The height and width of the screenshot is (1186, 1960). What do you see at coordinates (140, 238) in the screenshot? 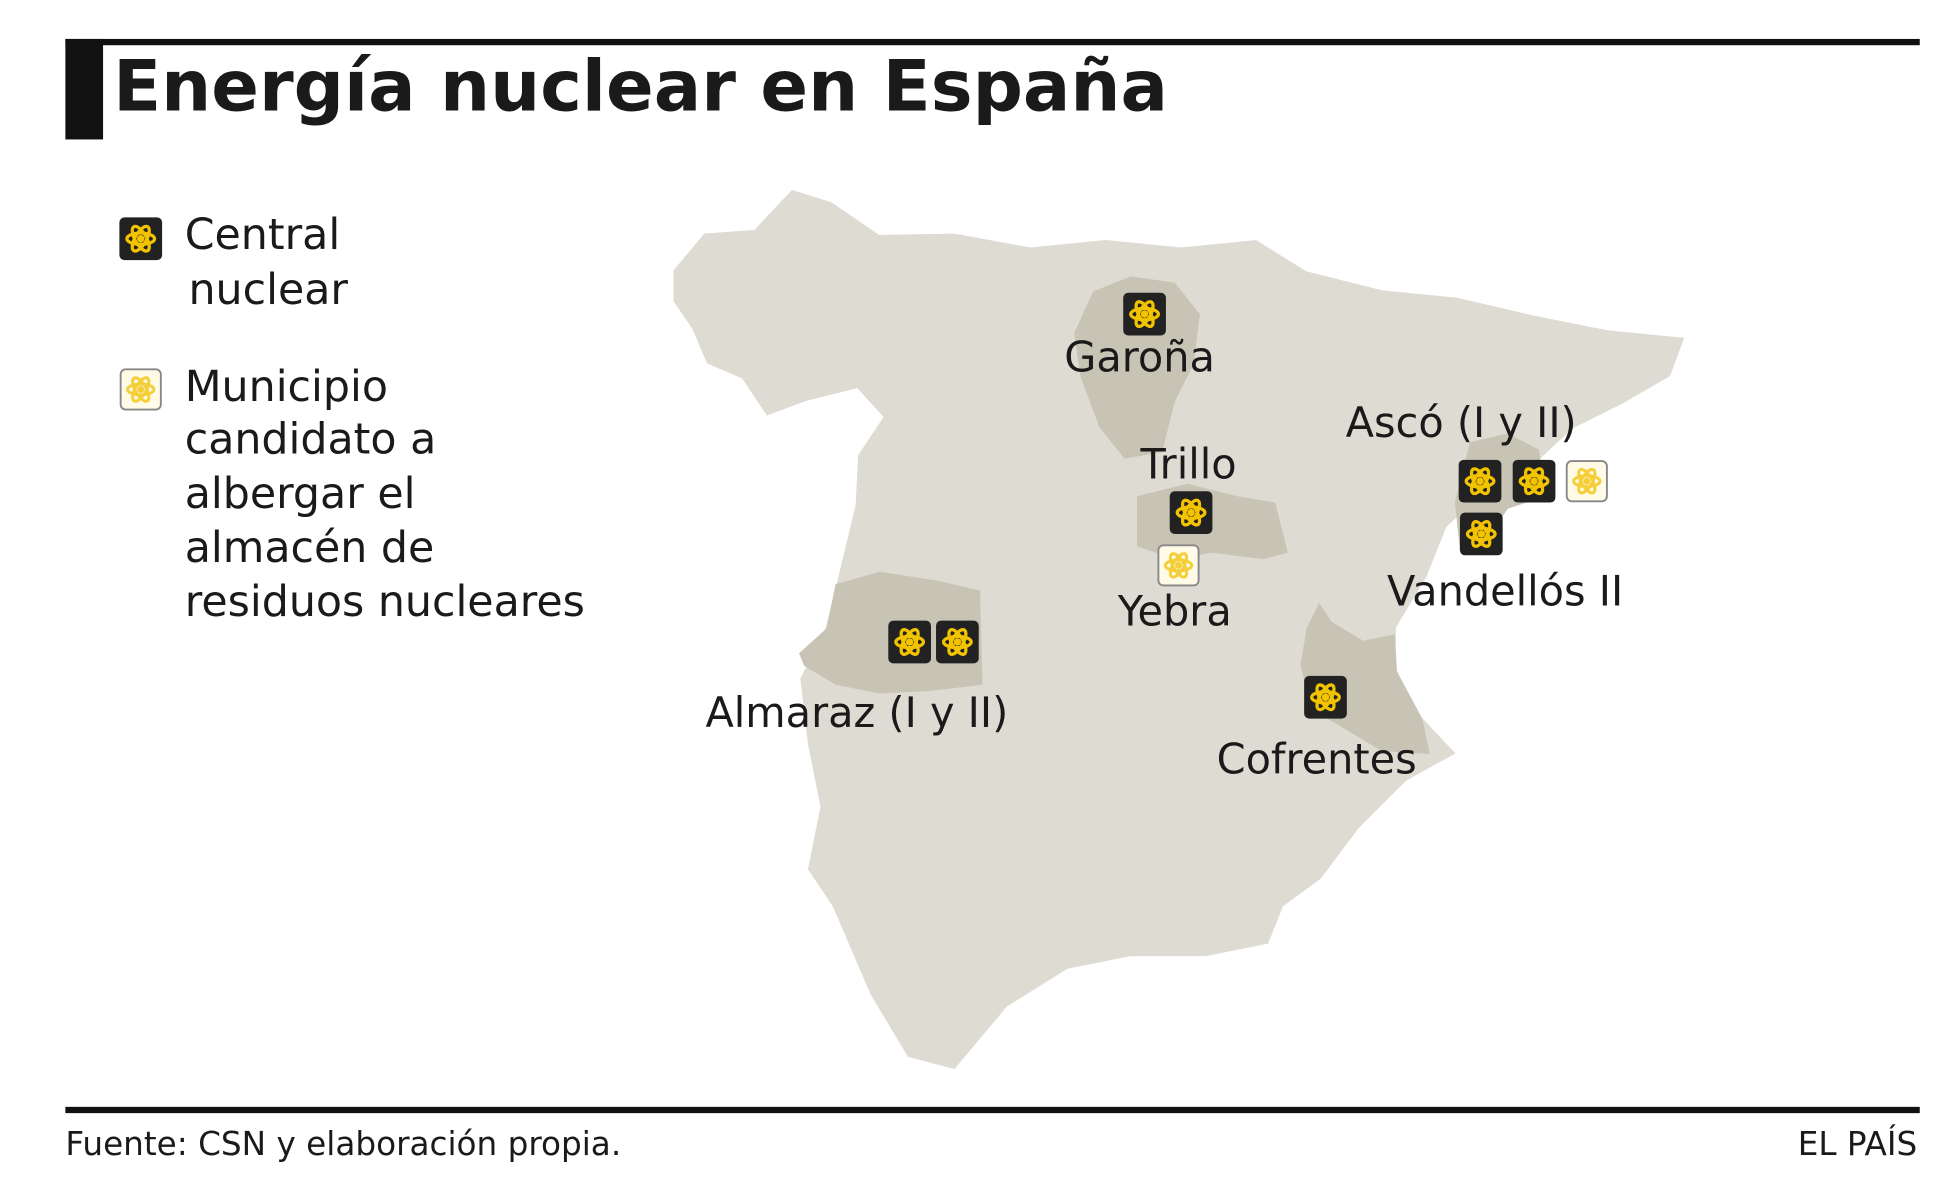
I see `legend-icon-plant` at bounding box center [140, 238].